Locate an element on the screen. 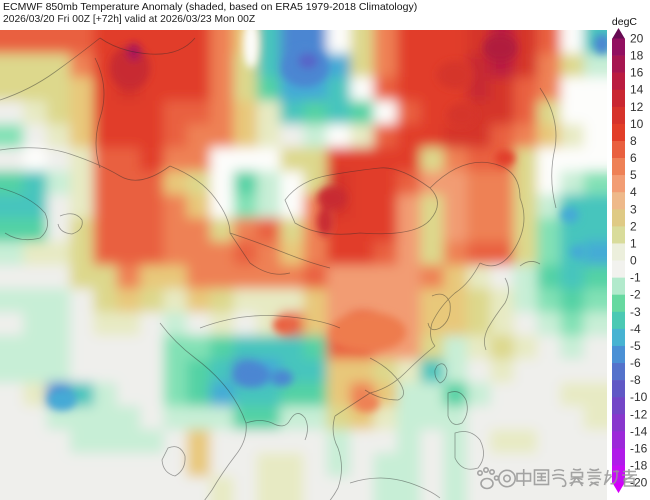  svg-text: 12 is located at coordinates (637, 107).